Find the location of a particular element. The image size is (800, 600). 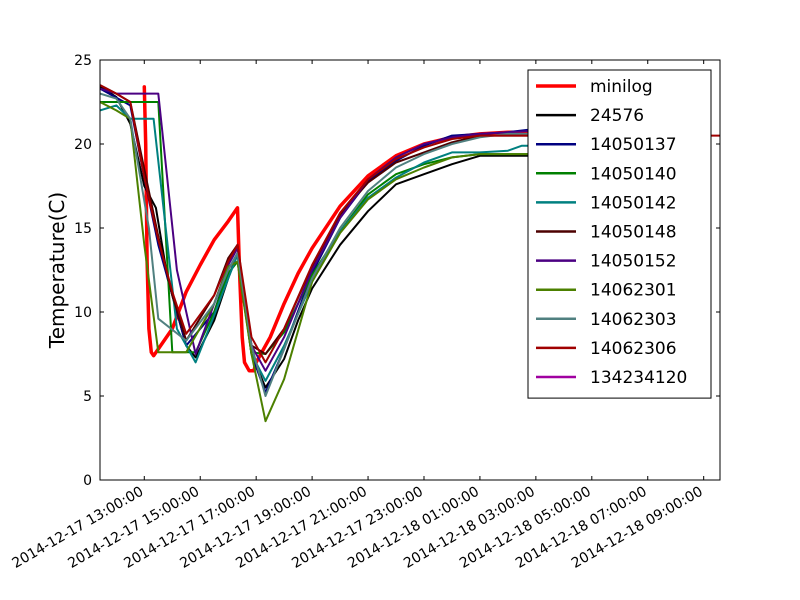

legend-label-minilog: minilog is located at coordinates (621, 87).